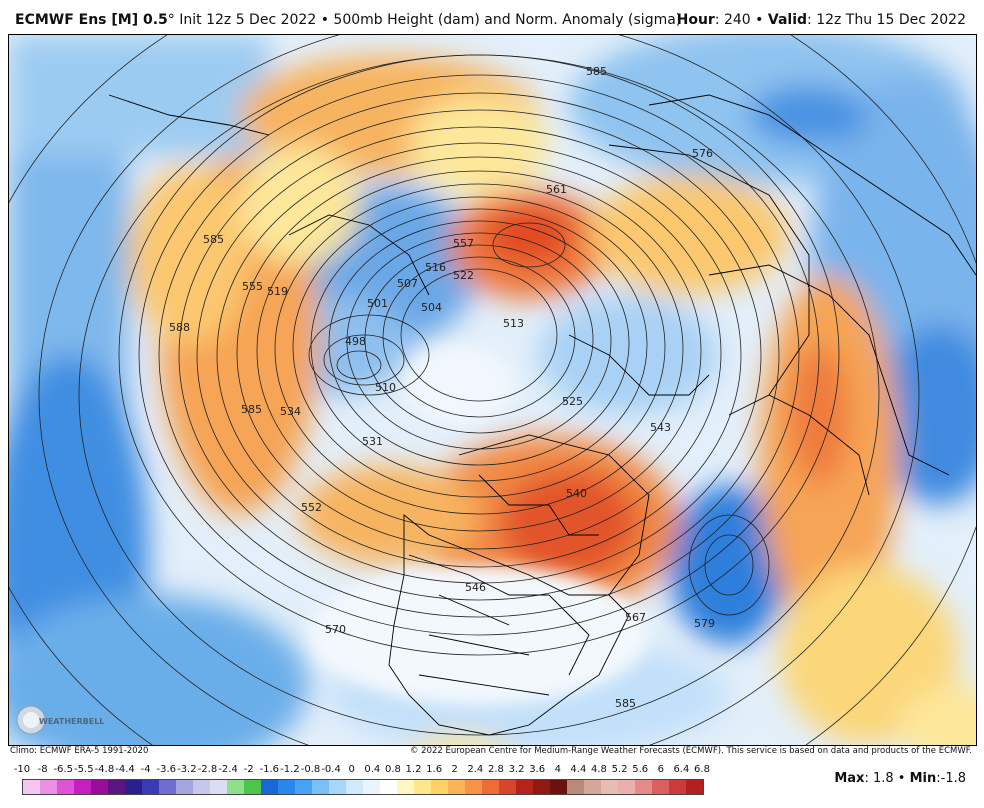  I want to click on max-value: : 1.8, so click(879, 778).